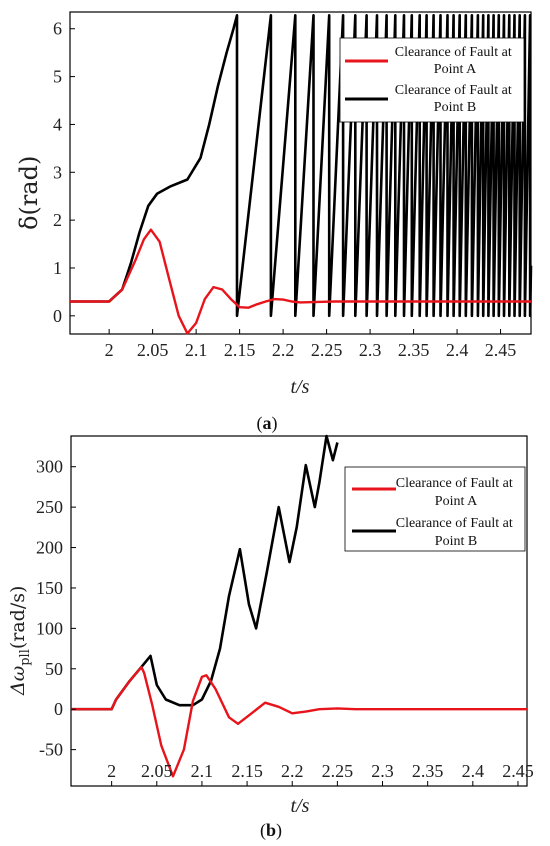  I want to click on legend-a-label-a-line1: Clearance of Fault at, so click(453, 52).